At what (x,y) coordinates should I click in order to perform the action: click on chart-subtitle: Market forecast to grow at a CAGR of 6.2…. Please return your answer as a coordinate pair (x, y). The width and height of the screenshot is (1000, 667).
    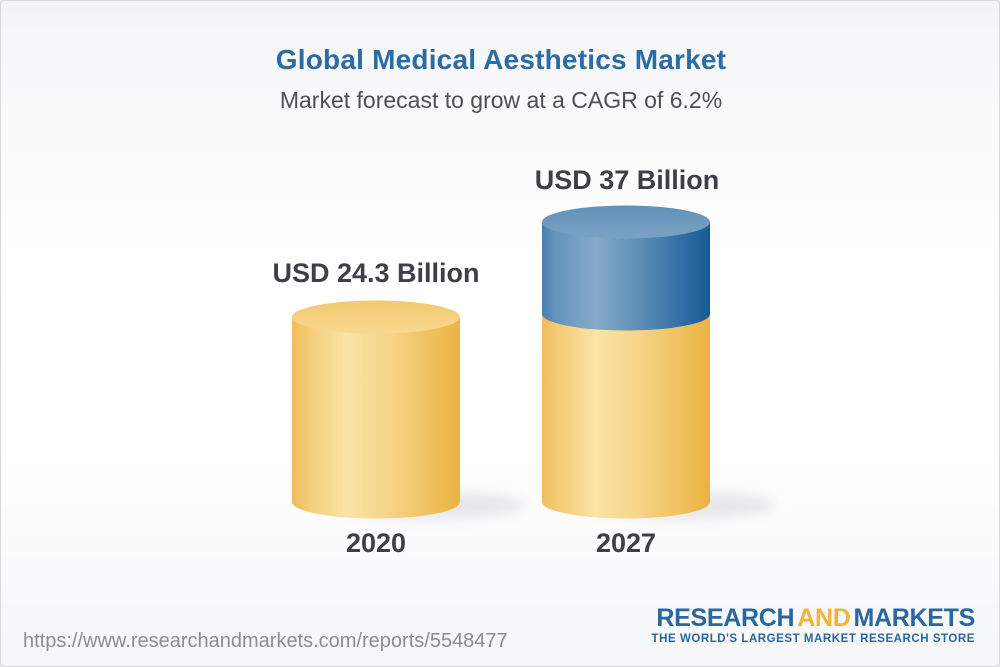
    Looking at the image, I should click on (501, 100).